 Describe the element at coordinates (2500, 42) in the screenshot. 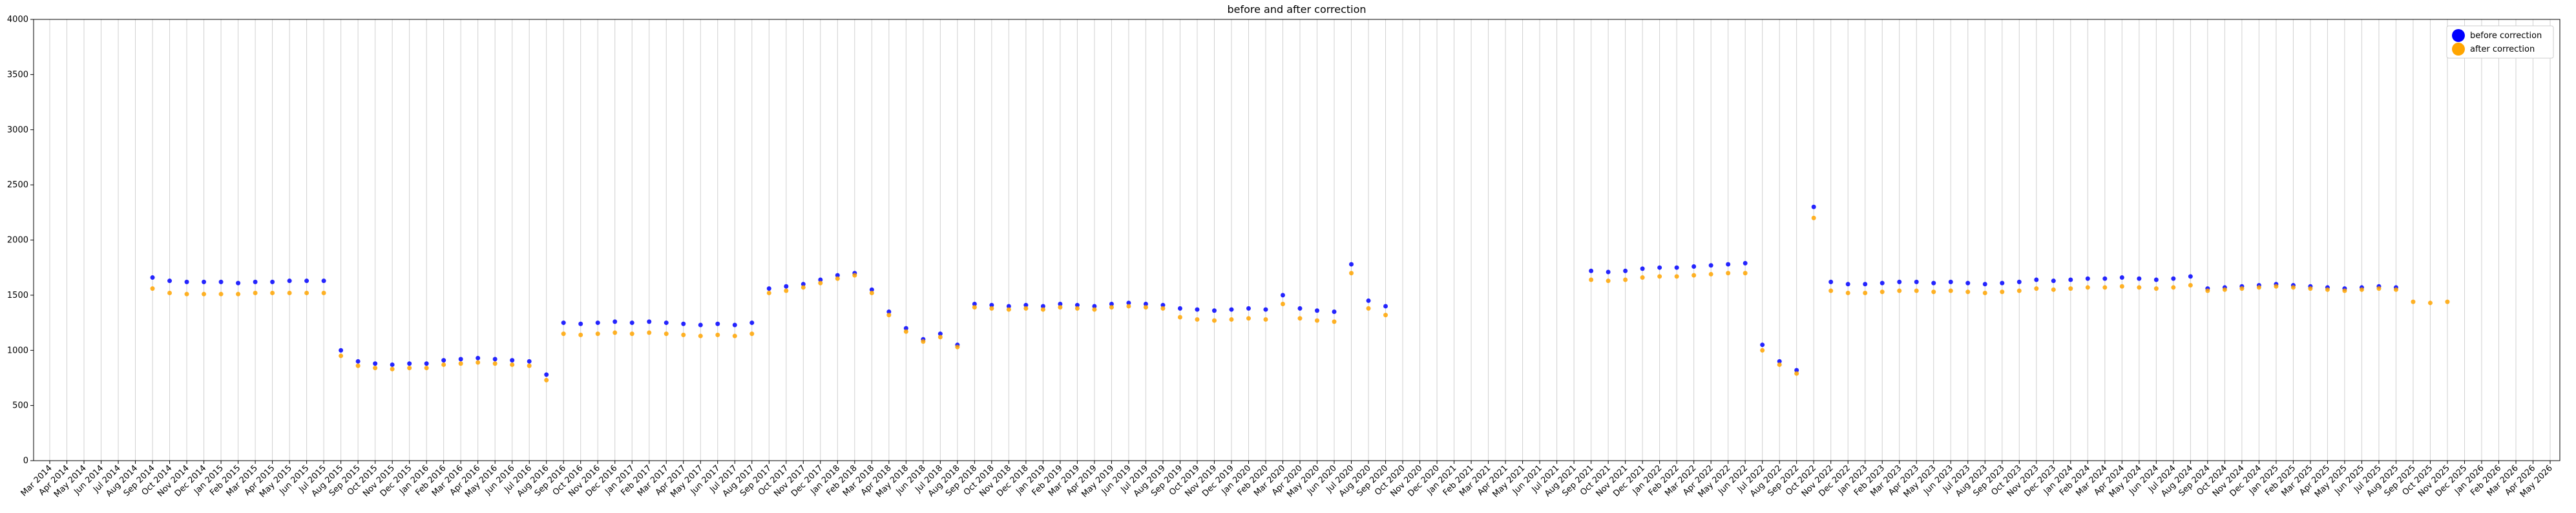

I see `legend-box` at that location.